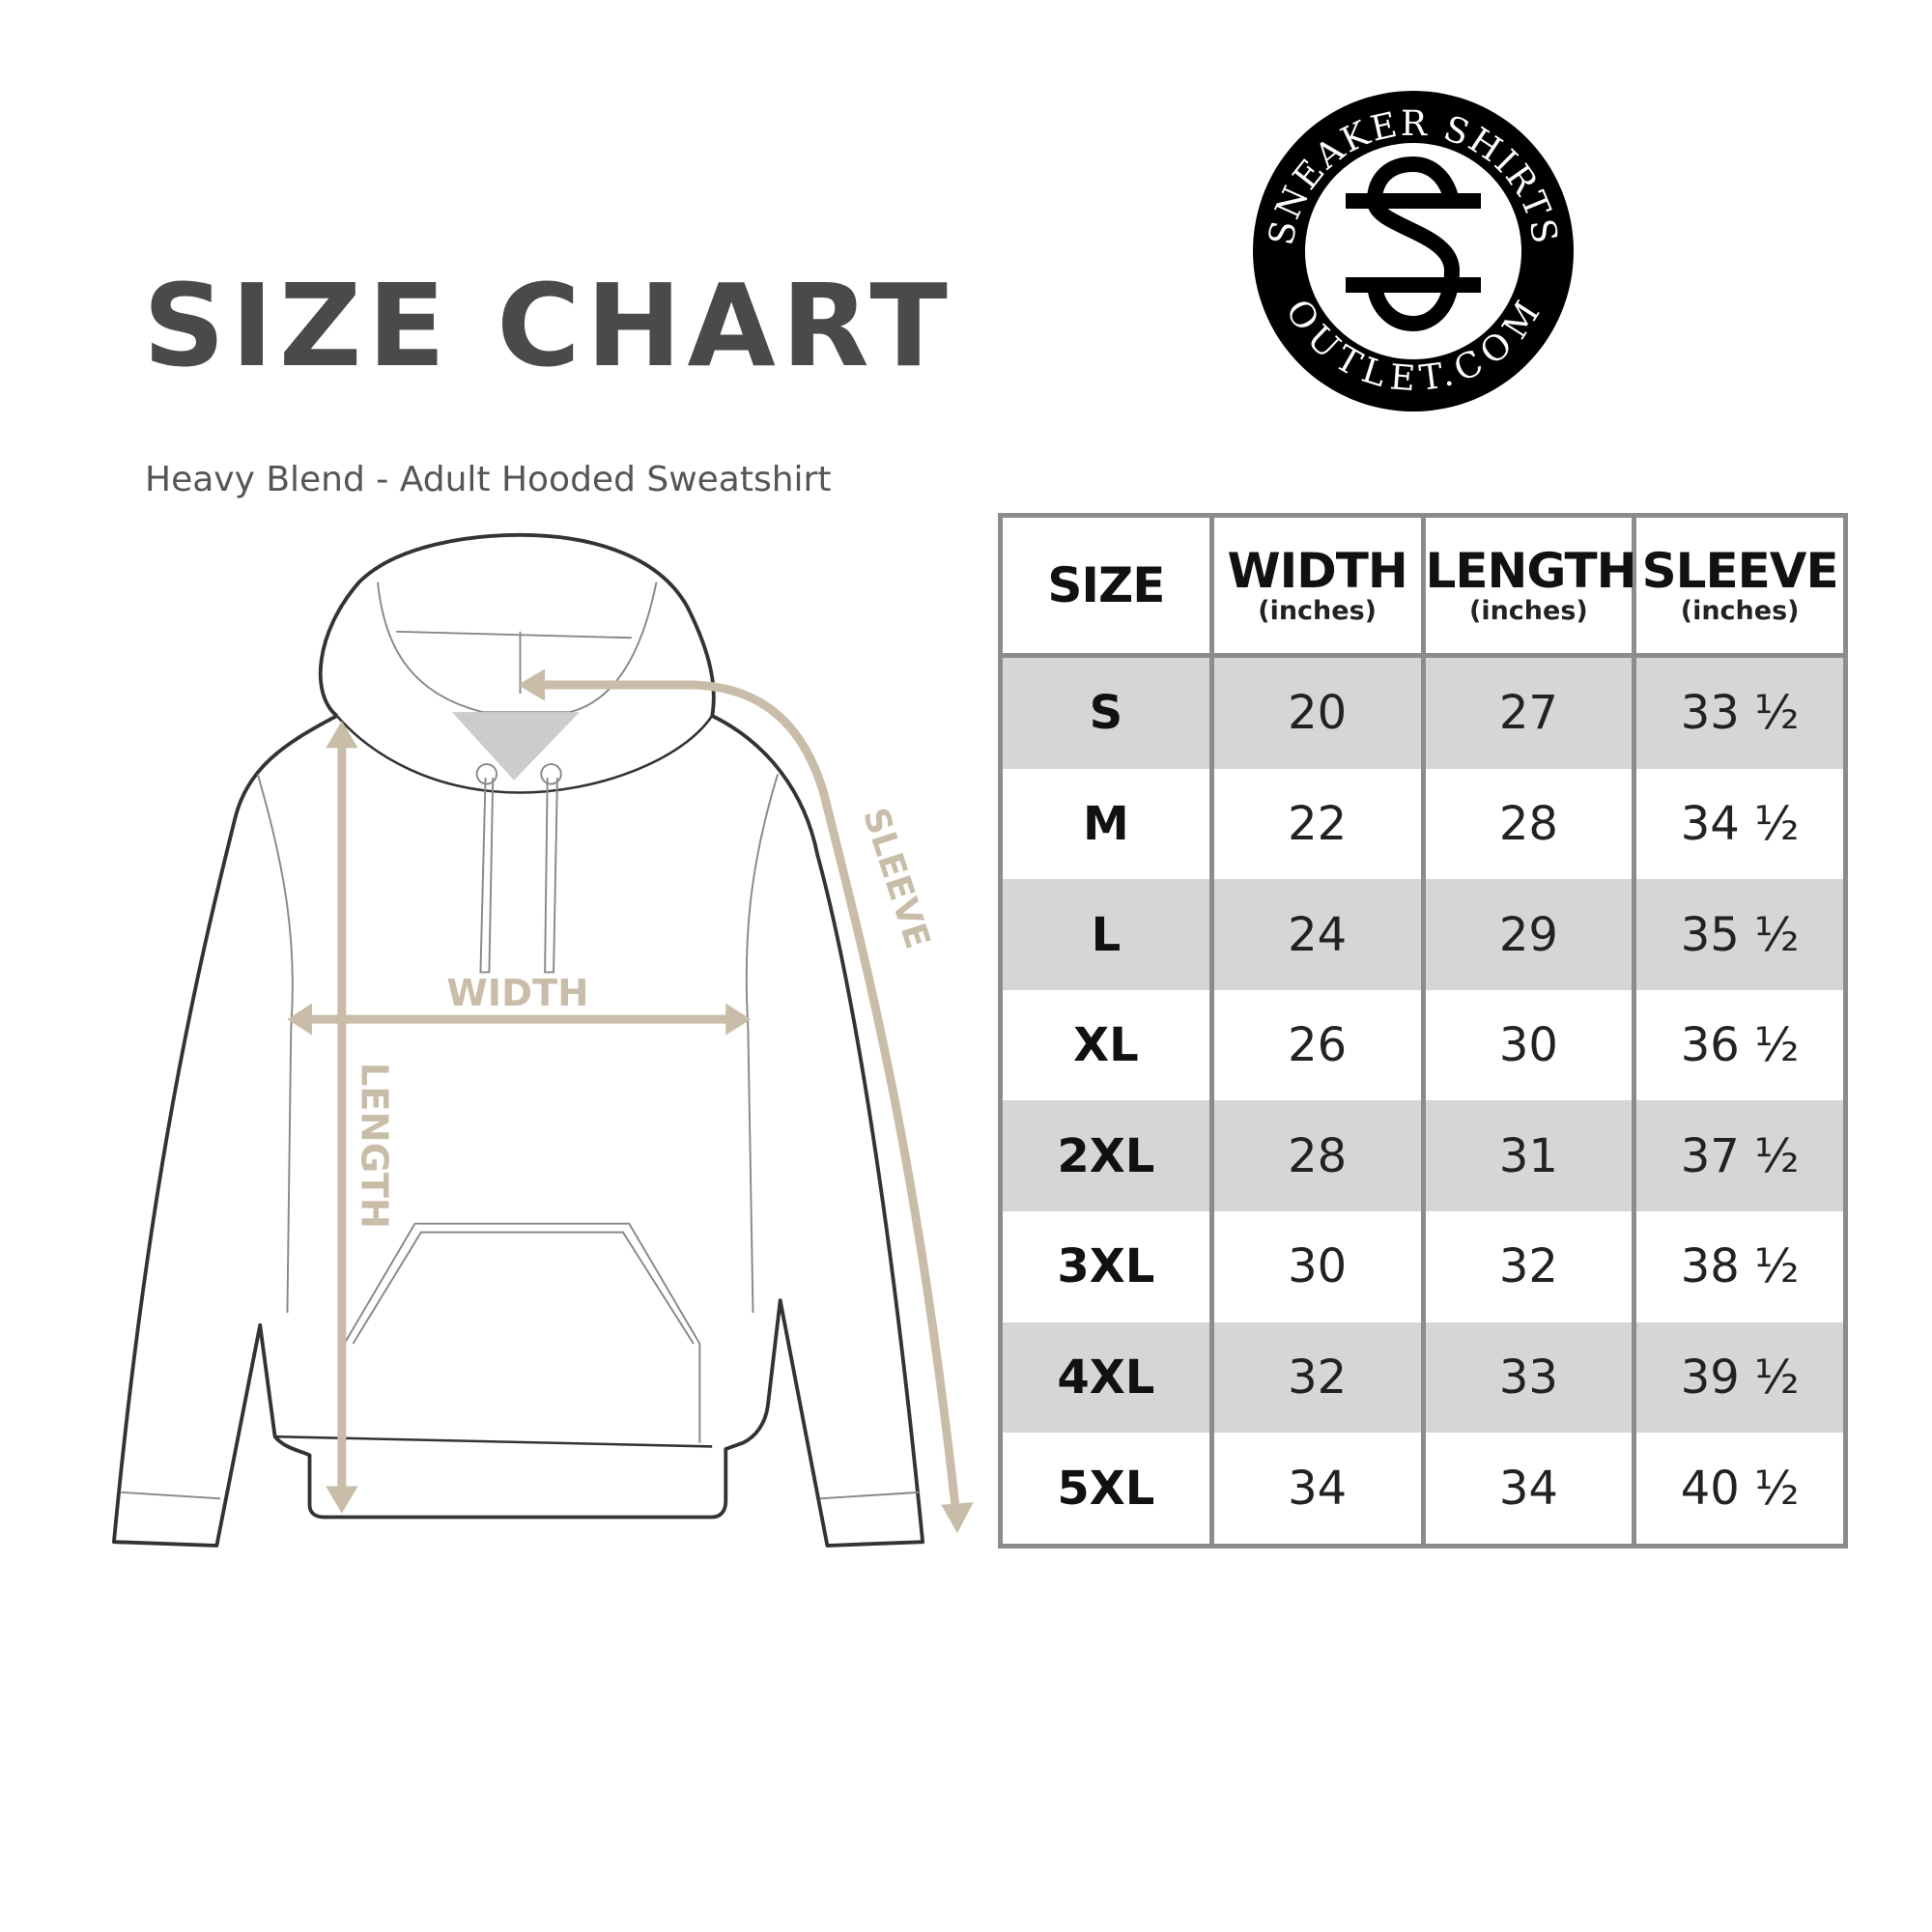  I want to click on length-label: LENGTH, so click(373, 1146).